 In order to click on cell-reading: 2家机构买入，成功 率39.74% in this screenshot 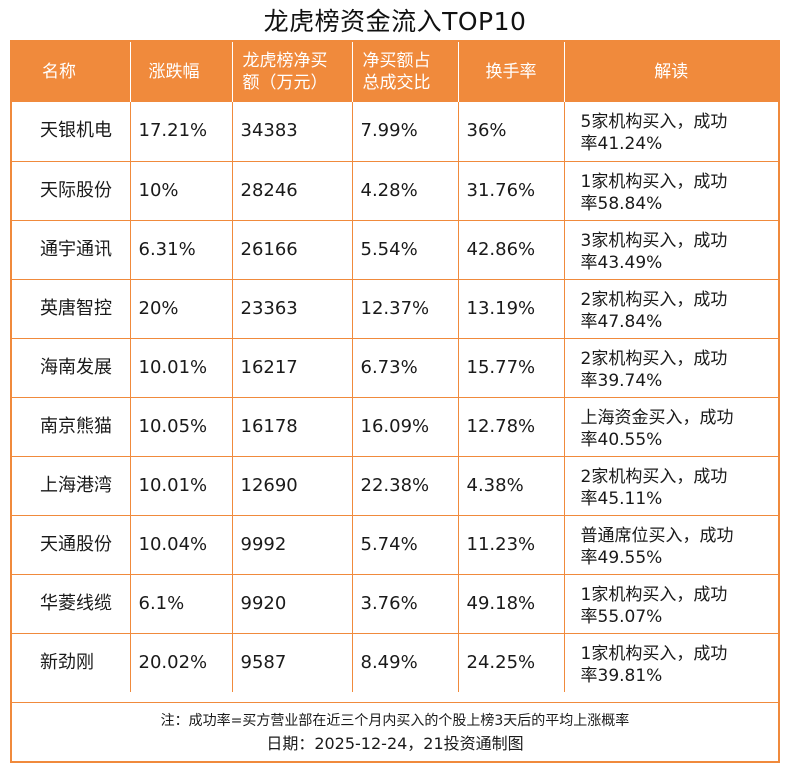, I will do `click(670, 367)`.